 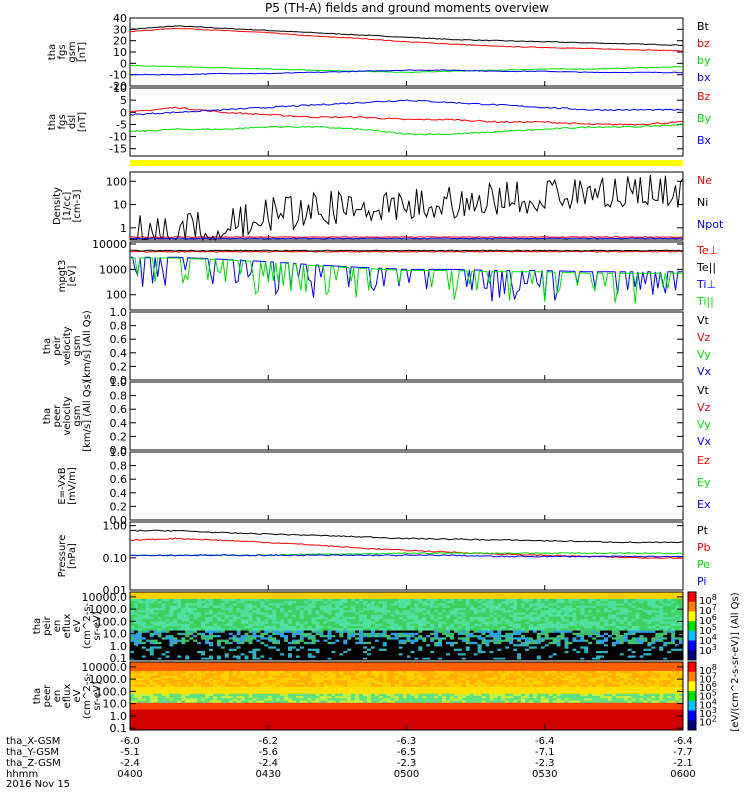 What do you see at coordinates (67, 415) in the screenshot?
I see `y-axis-label-line: velocity` at bounding box center [67, 415].